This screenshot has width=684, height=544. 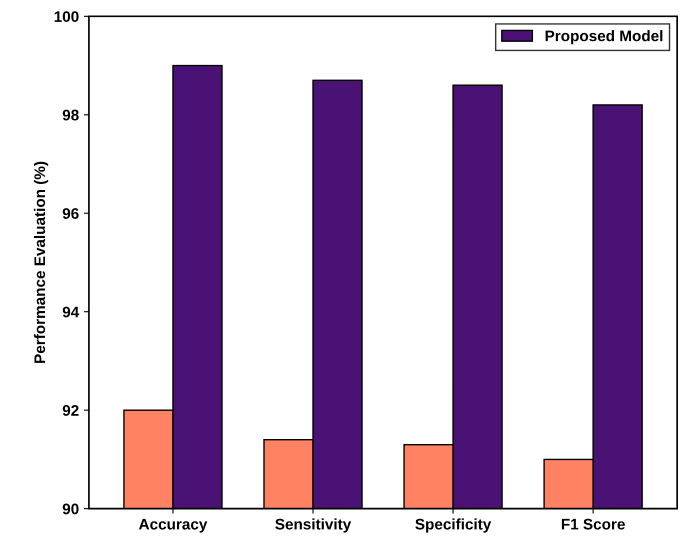 I want to click on y-tick-label: 90, so click(x=70, y=509).